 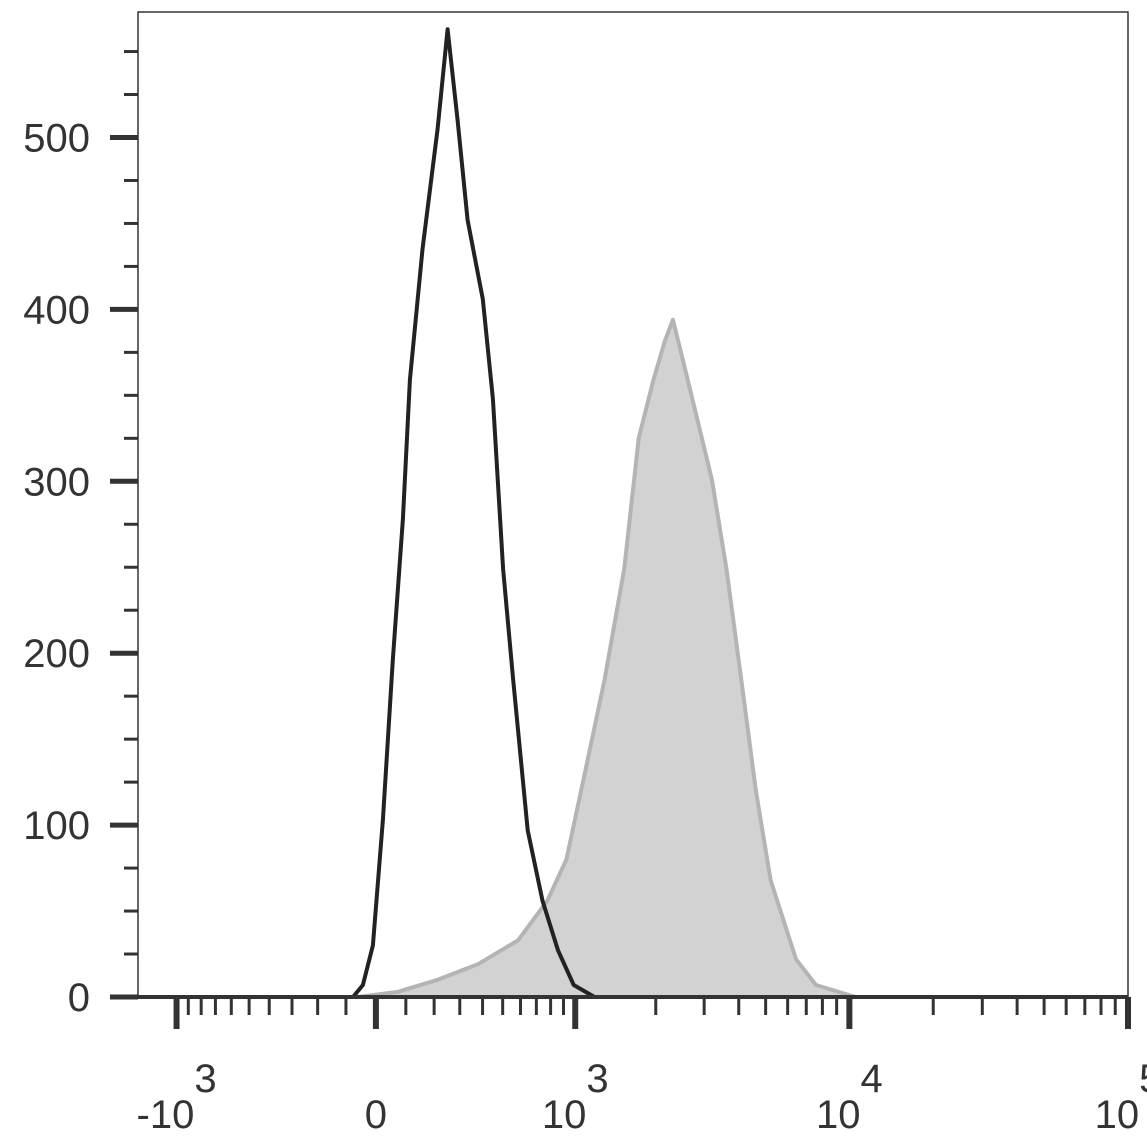 I want to click on y-tick-label: 400, so click(x=56, y=310).